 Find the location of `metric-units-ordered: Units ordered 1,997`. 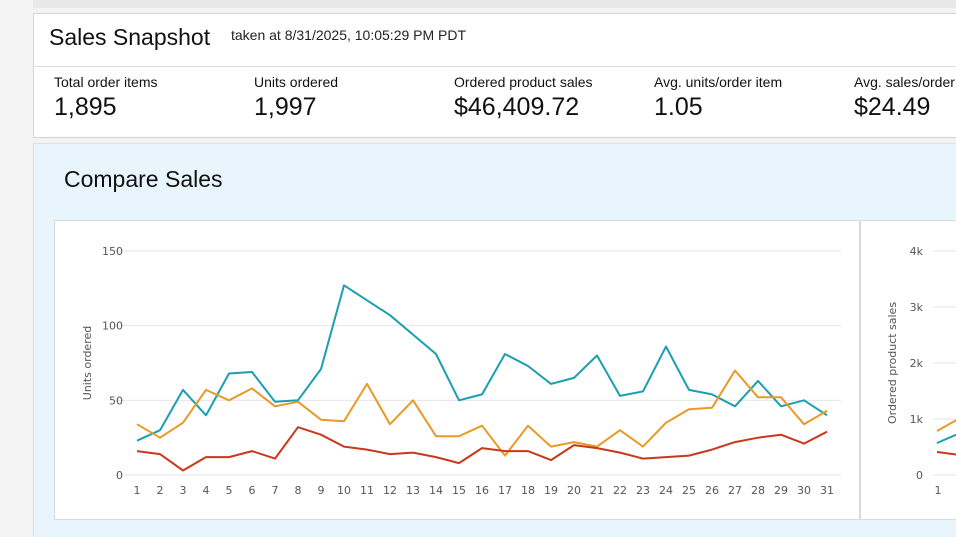

metric-units-ordered: Units ordered 1,997 is located at coordinates (296, 98).